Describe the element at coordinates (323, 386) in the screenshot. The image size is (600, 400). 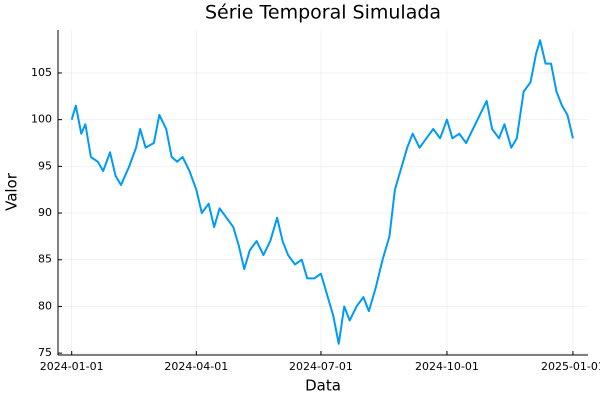
I see `x-axis-label: Data` at that location.